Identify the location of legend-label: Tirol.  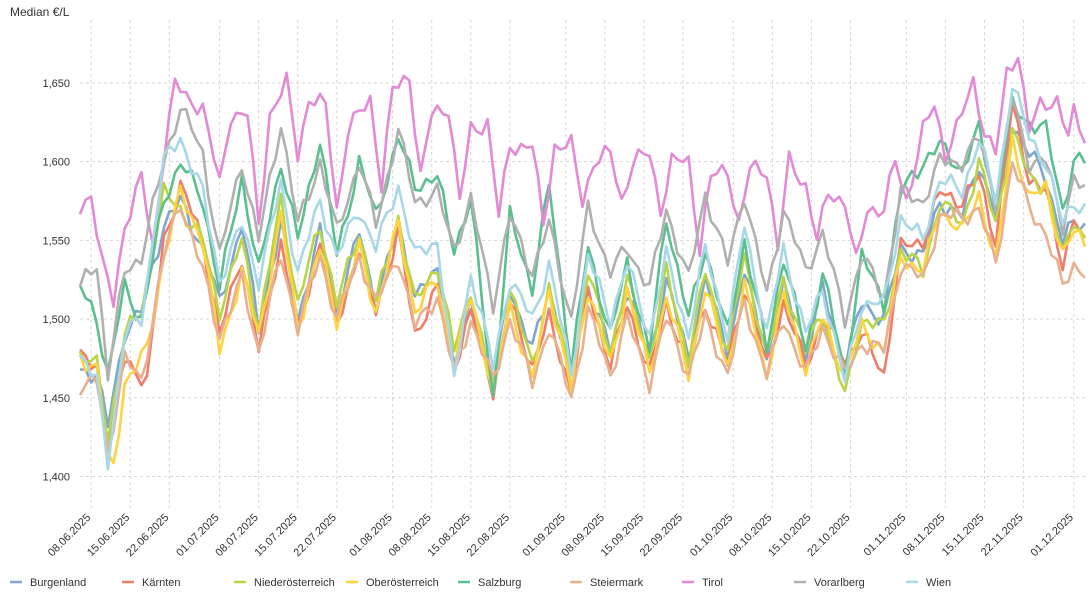
(712, 583).